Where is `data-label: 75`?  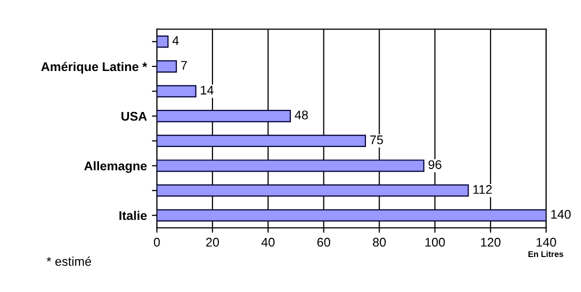
data-label: 75 is located at coordinates (376, 140).